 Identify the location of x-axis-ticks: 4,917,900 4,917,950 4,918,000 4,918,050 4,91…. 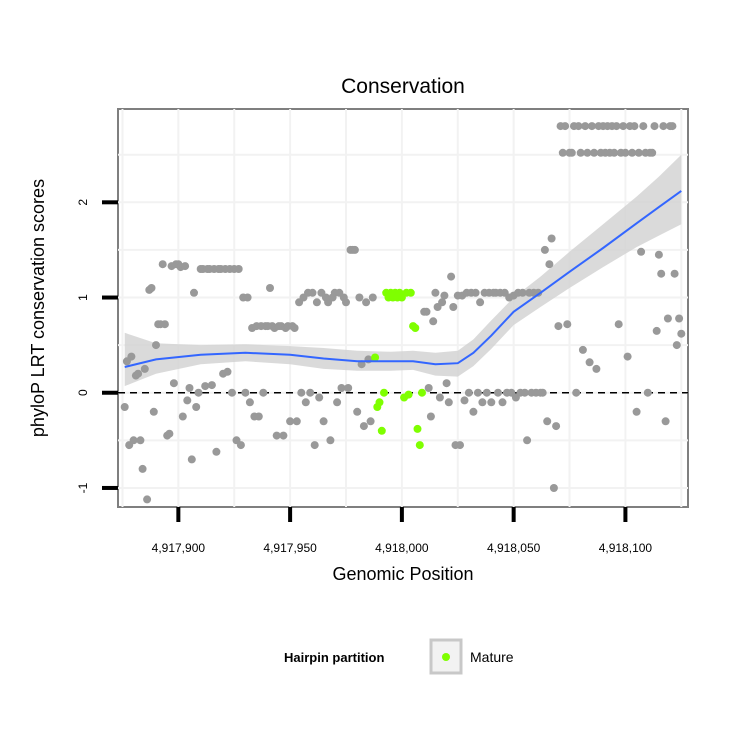
(402, 531).